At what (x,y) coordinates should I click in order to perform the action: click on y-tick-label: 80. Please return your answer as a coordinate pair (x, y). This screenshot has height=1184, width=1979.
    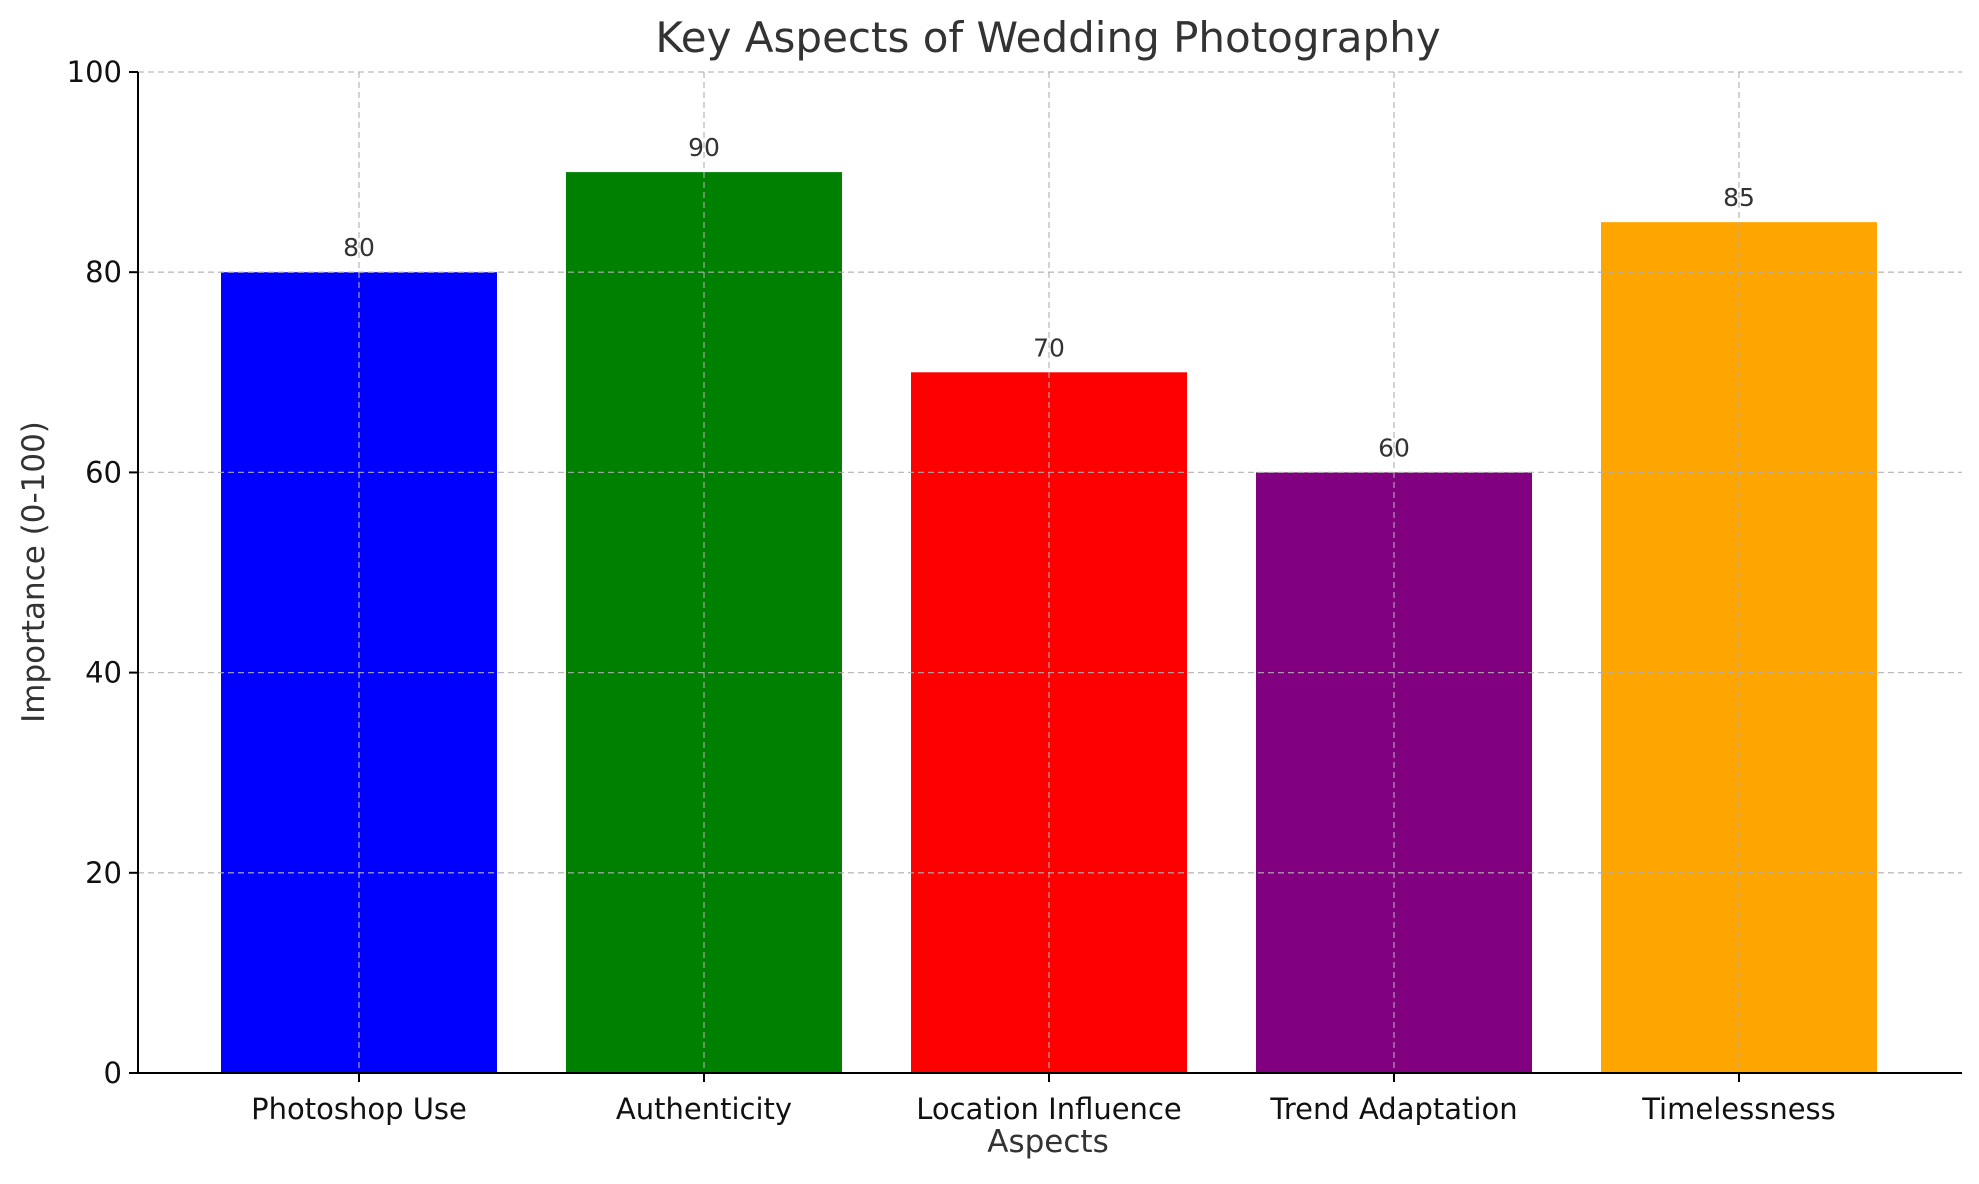
    Looking at the image, I should click on (103, 272).